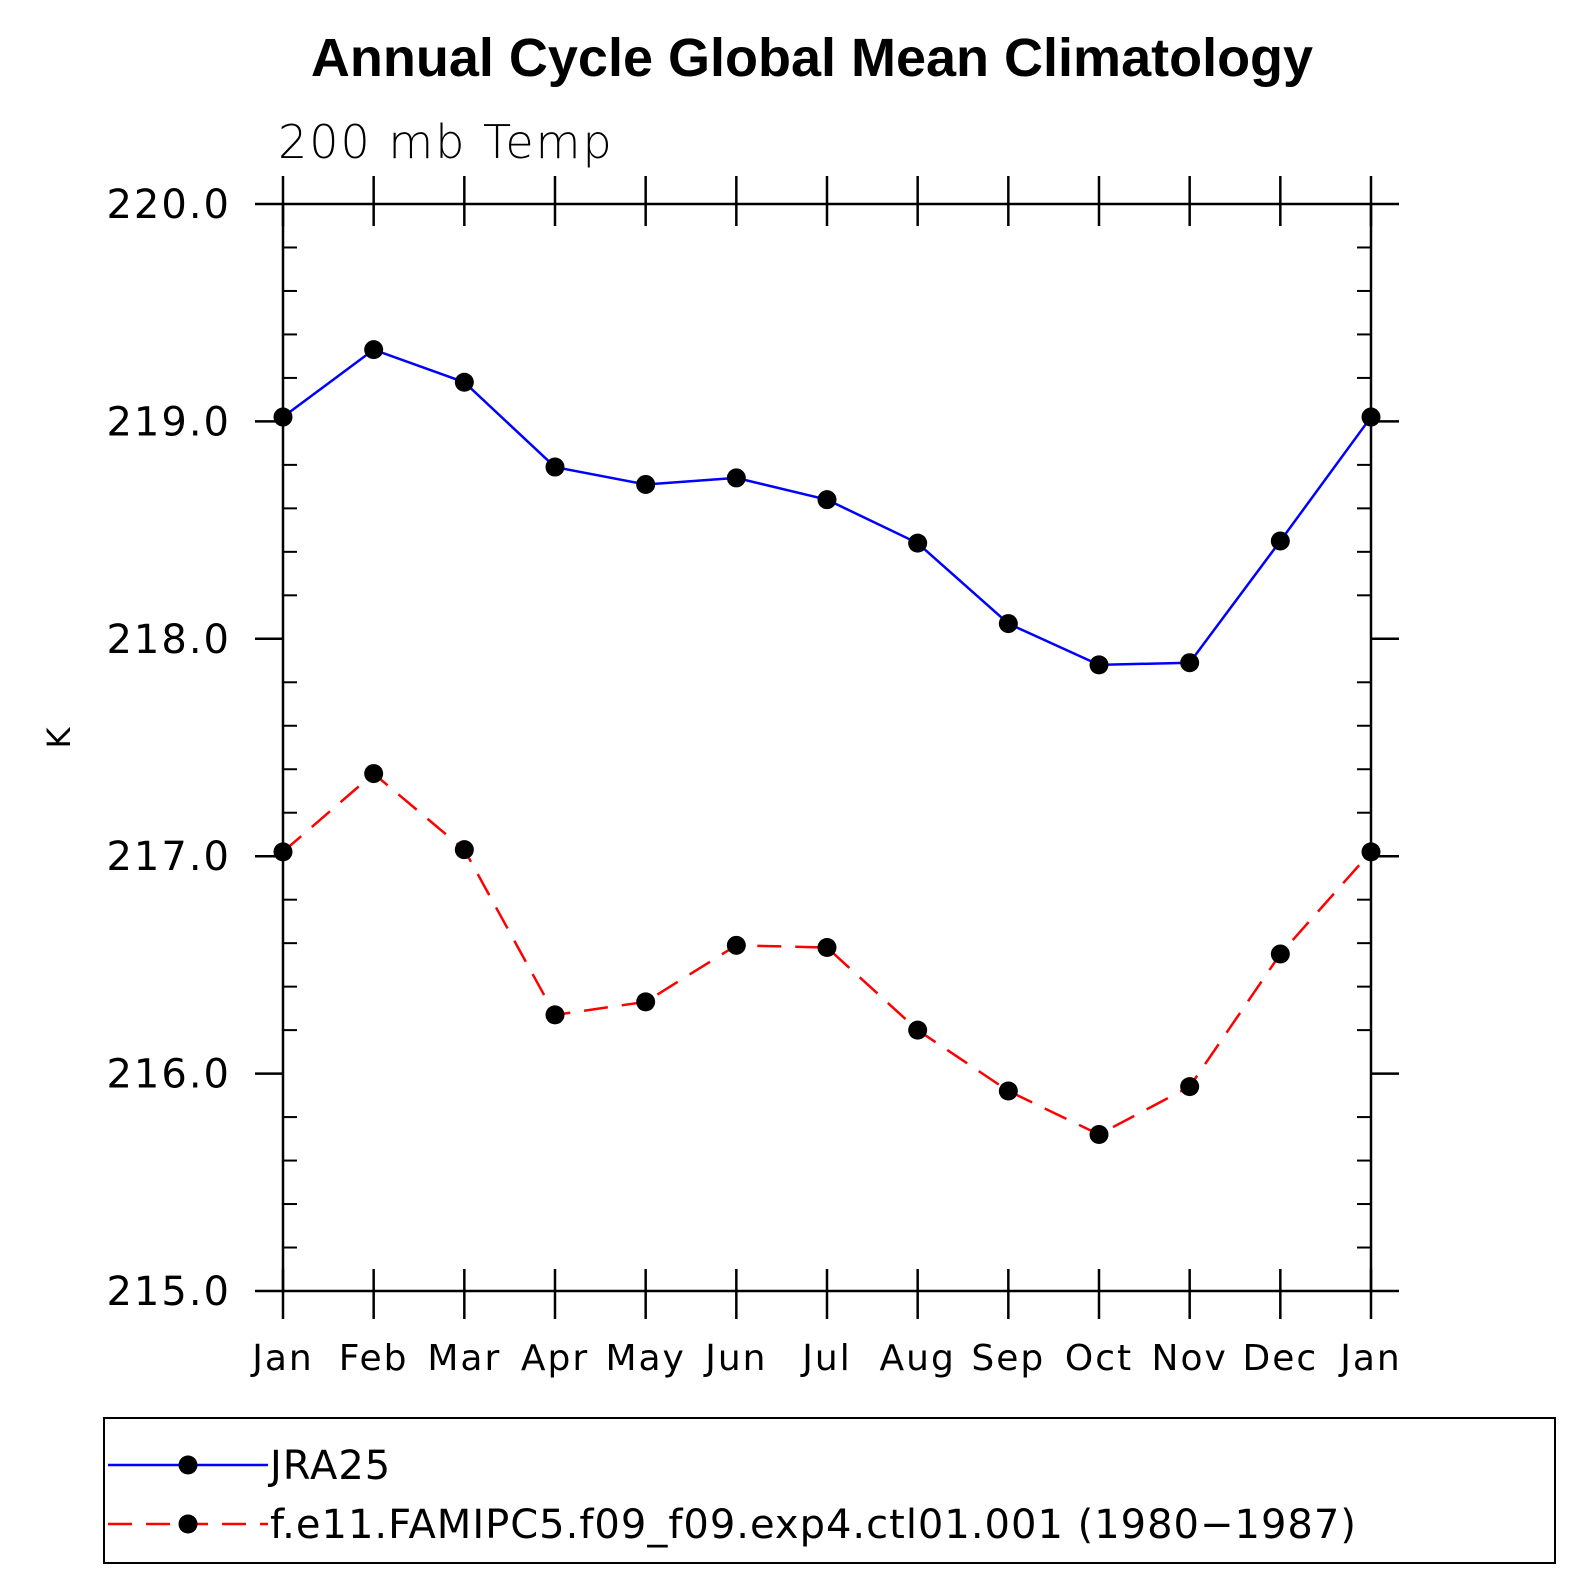 Image resolution: width=1591 pixels, height=1591 pixels. I want to click on y-tick-label: 216.0, so click(168, 1075).